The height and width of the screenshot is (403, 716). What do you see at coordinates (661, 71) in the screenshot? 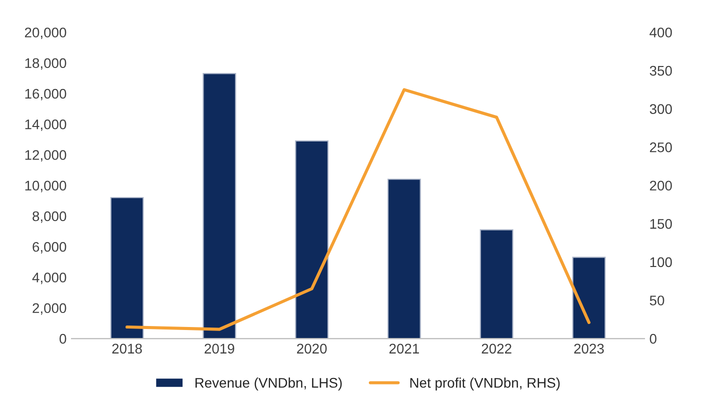
I see `y2-tick-label: 350` at bounding box center [661, 71].